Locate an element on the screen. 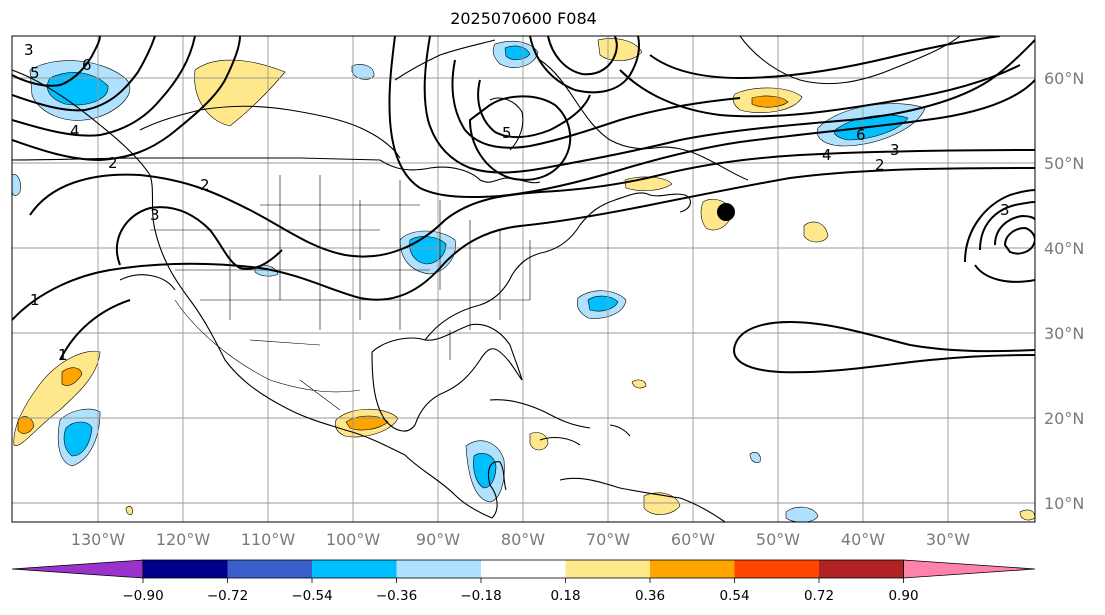 This screenshot has height=615, width=1105. colorbar-ticks is located at coordinates (523, 580).